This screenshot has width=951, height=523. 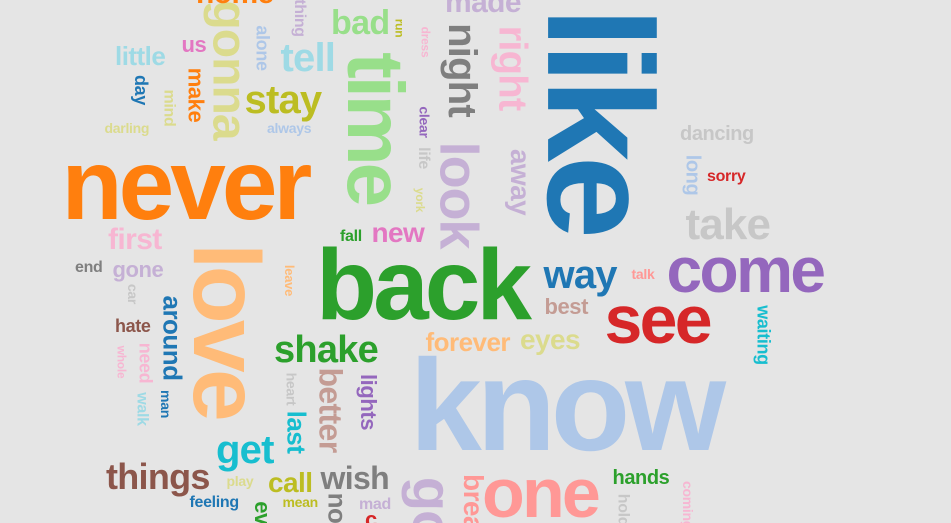 What do you see at coordinates (299, 18) in the screenshot?
I see `word-thing: thing` at bounding box center [299, 18].